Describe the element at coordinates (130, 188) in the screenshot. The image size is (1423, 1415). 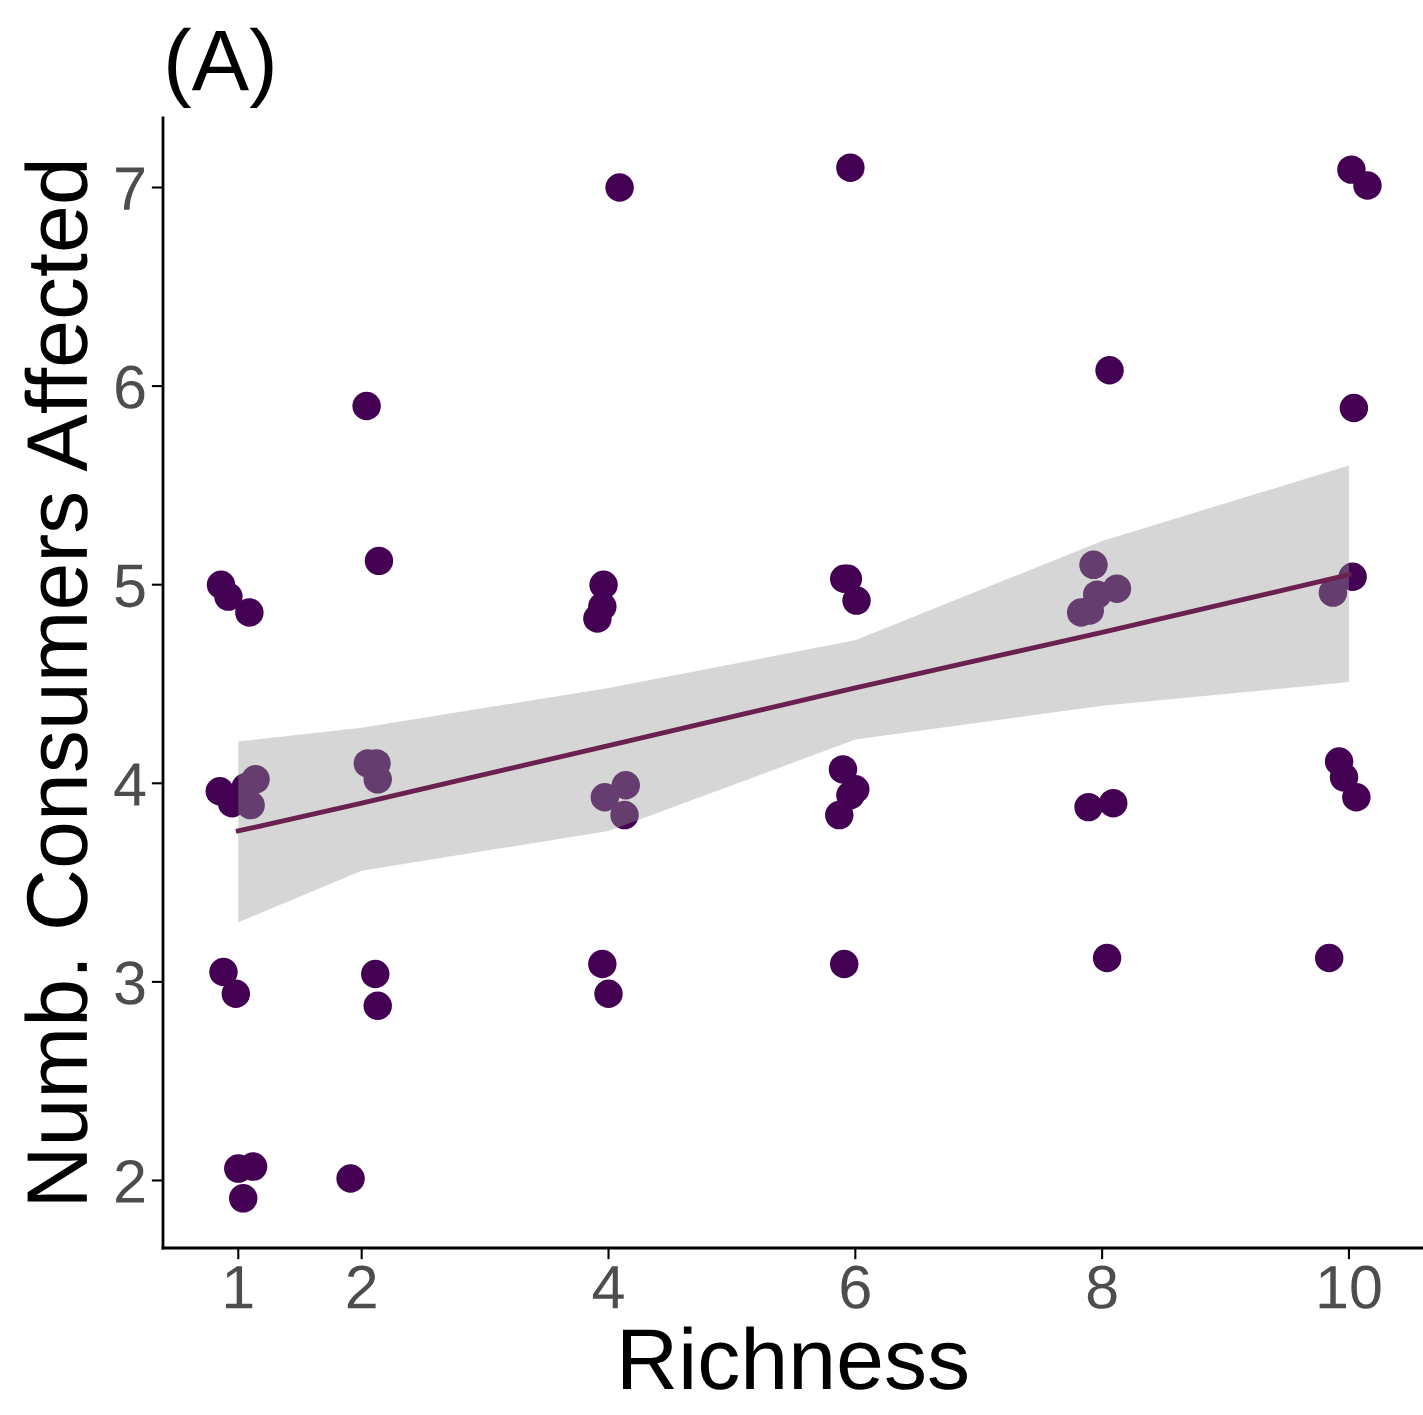
I see `y-tick-label: 7` at that location.